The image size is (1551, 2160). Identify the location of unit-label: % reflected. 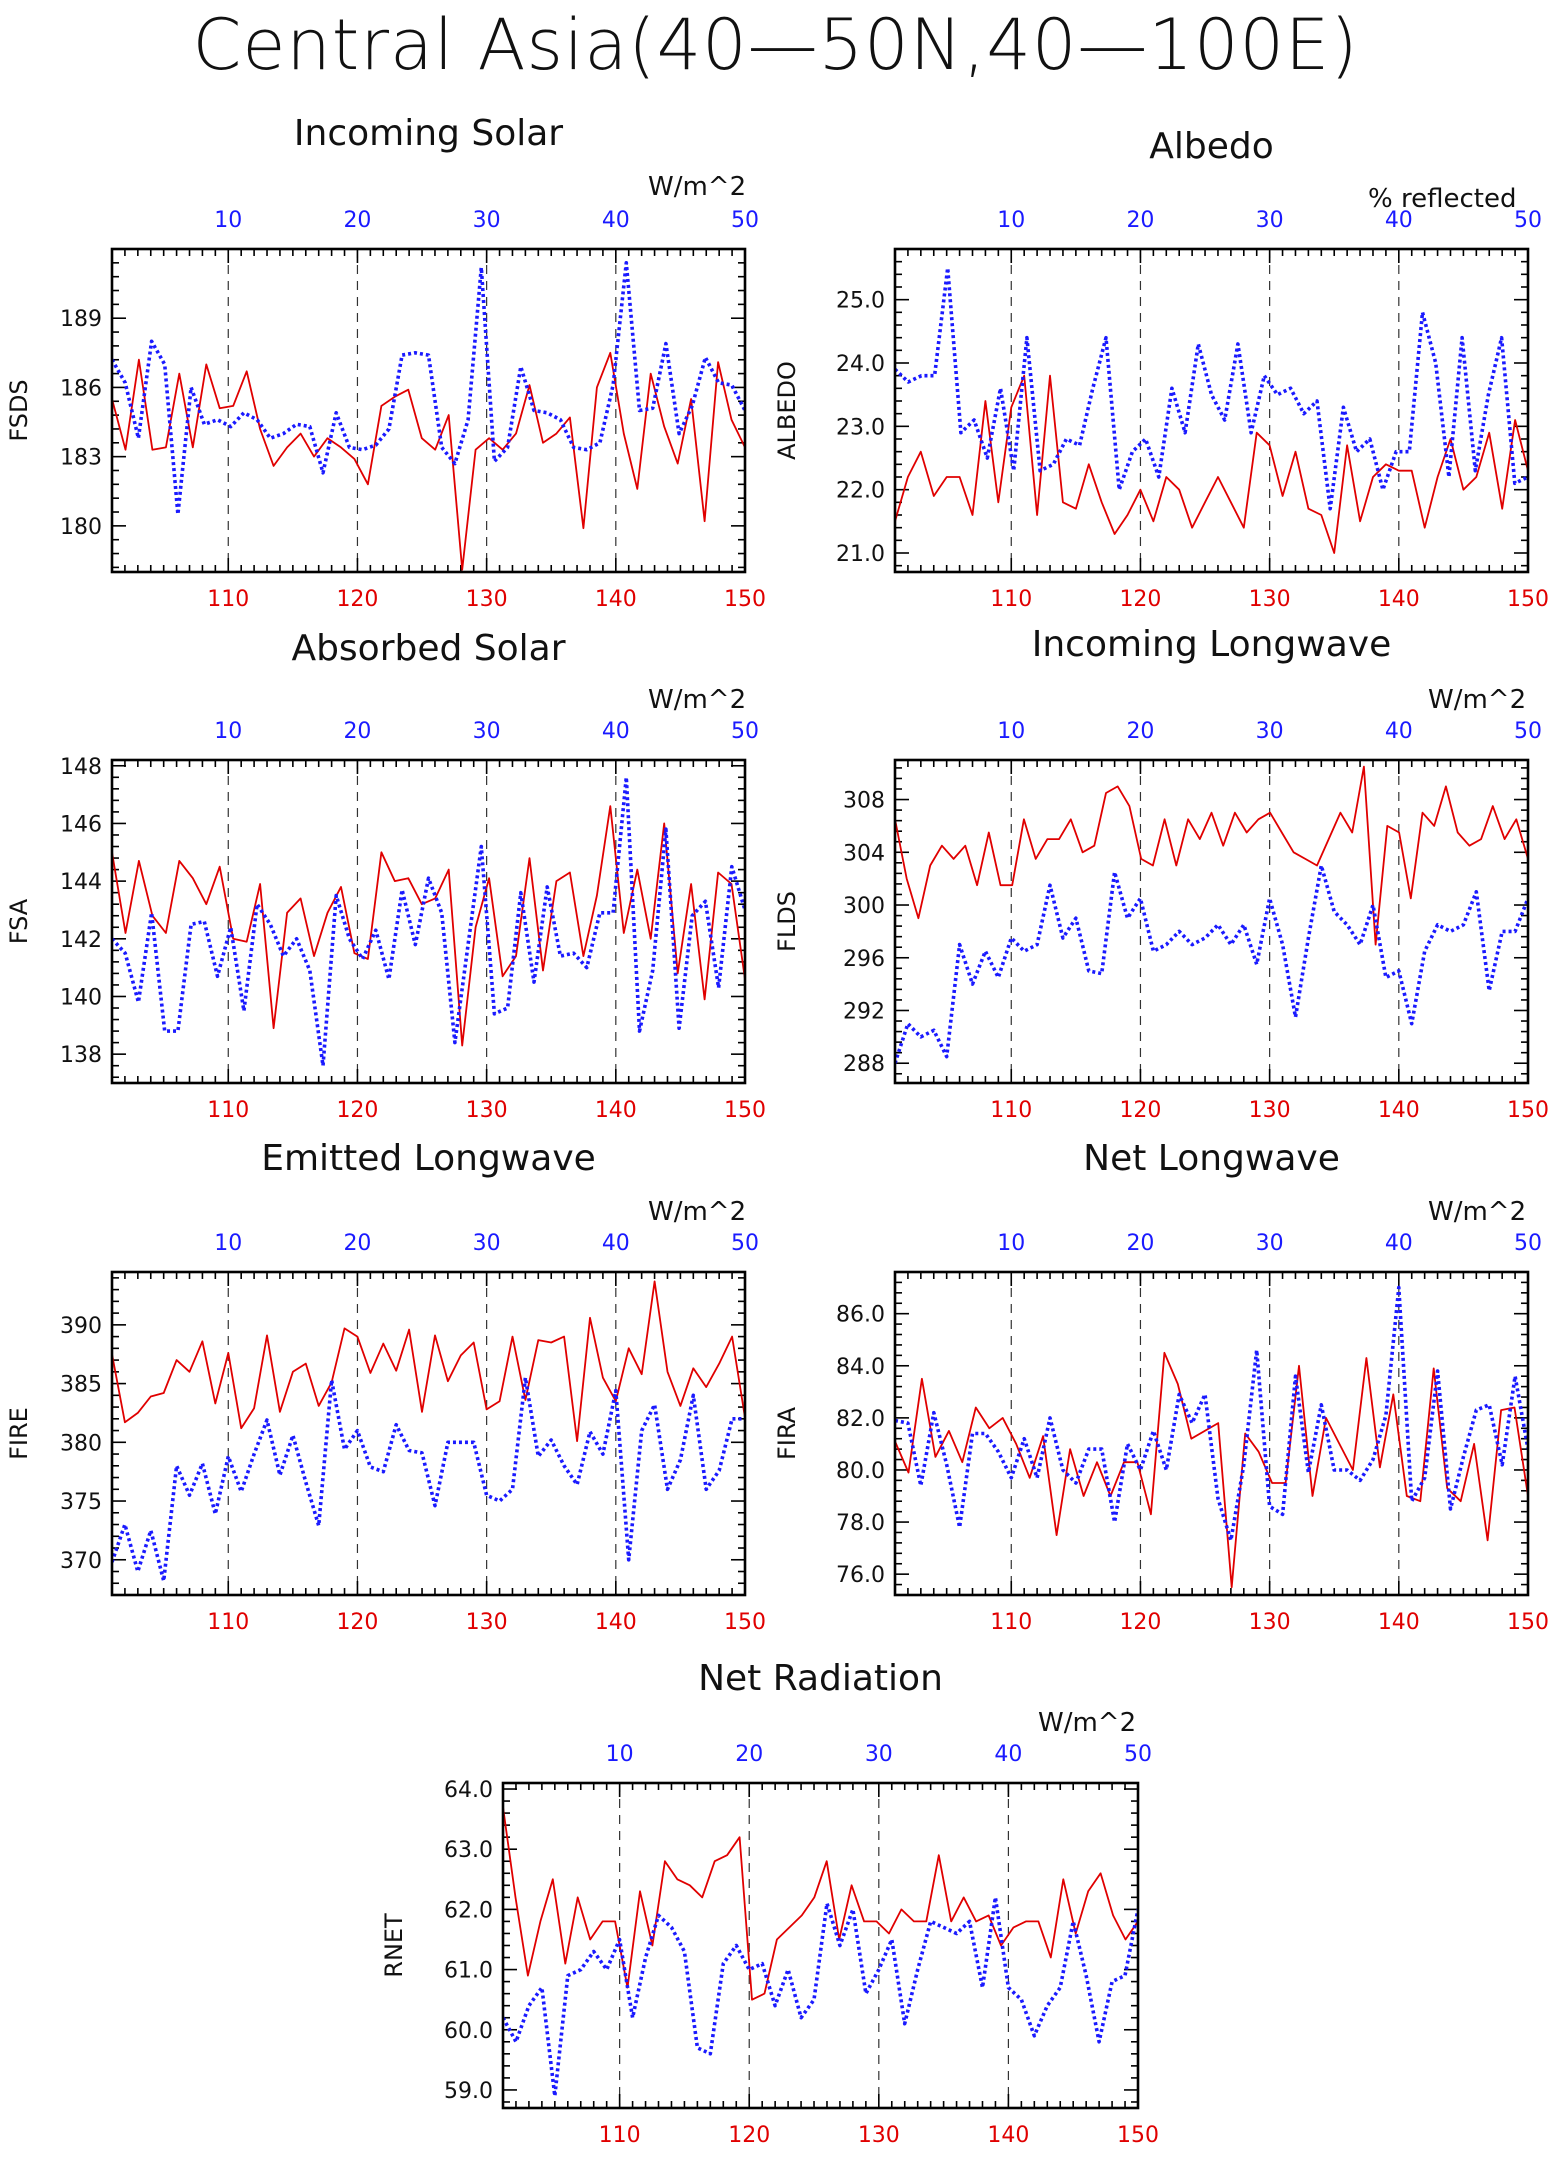
(1442, 199).